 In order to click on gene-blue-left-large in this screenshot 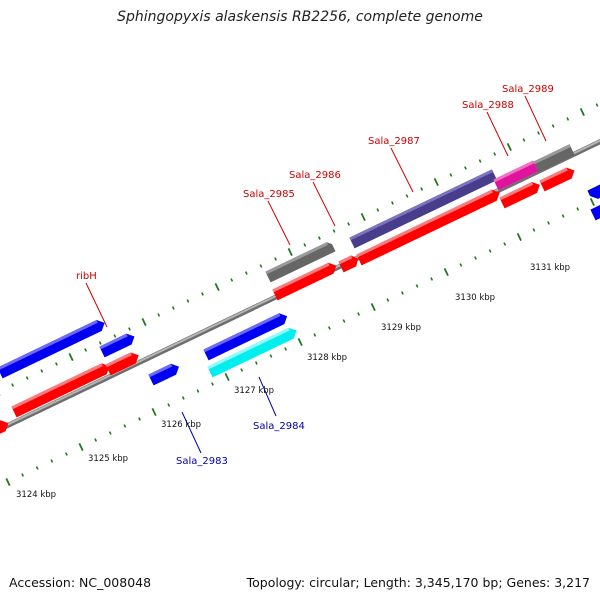, I will do `click(53, 348)`.